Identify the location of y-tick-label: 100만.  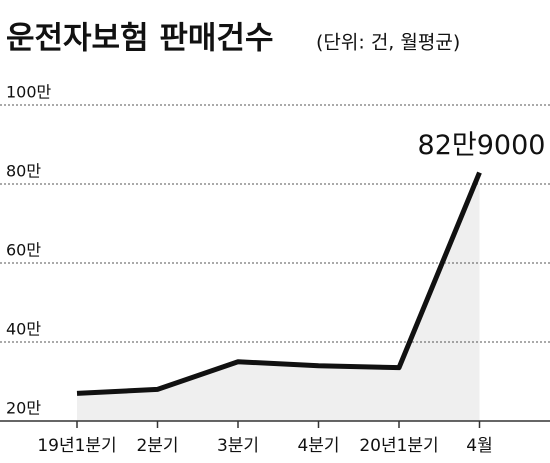
(29, 92).